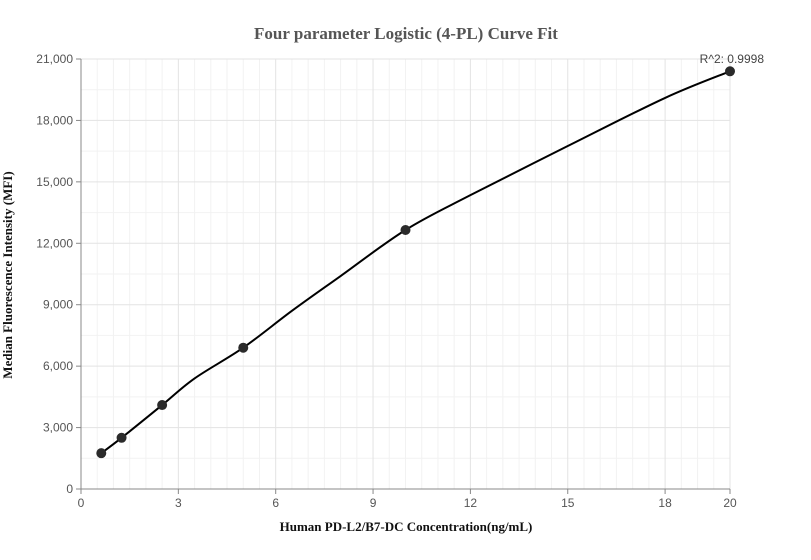 This screenshot has height=560, width=811. What do you see at coordinates (81, 503) in the screenshot?
I see `x-tick-label: 0` at bounding box center [81, 503].